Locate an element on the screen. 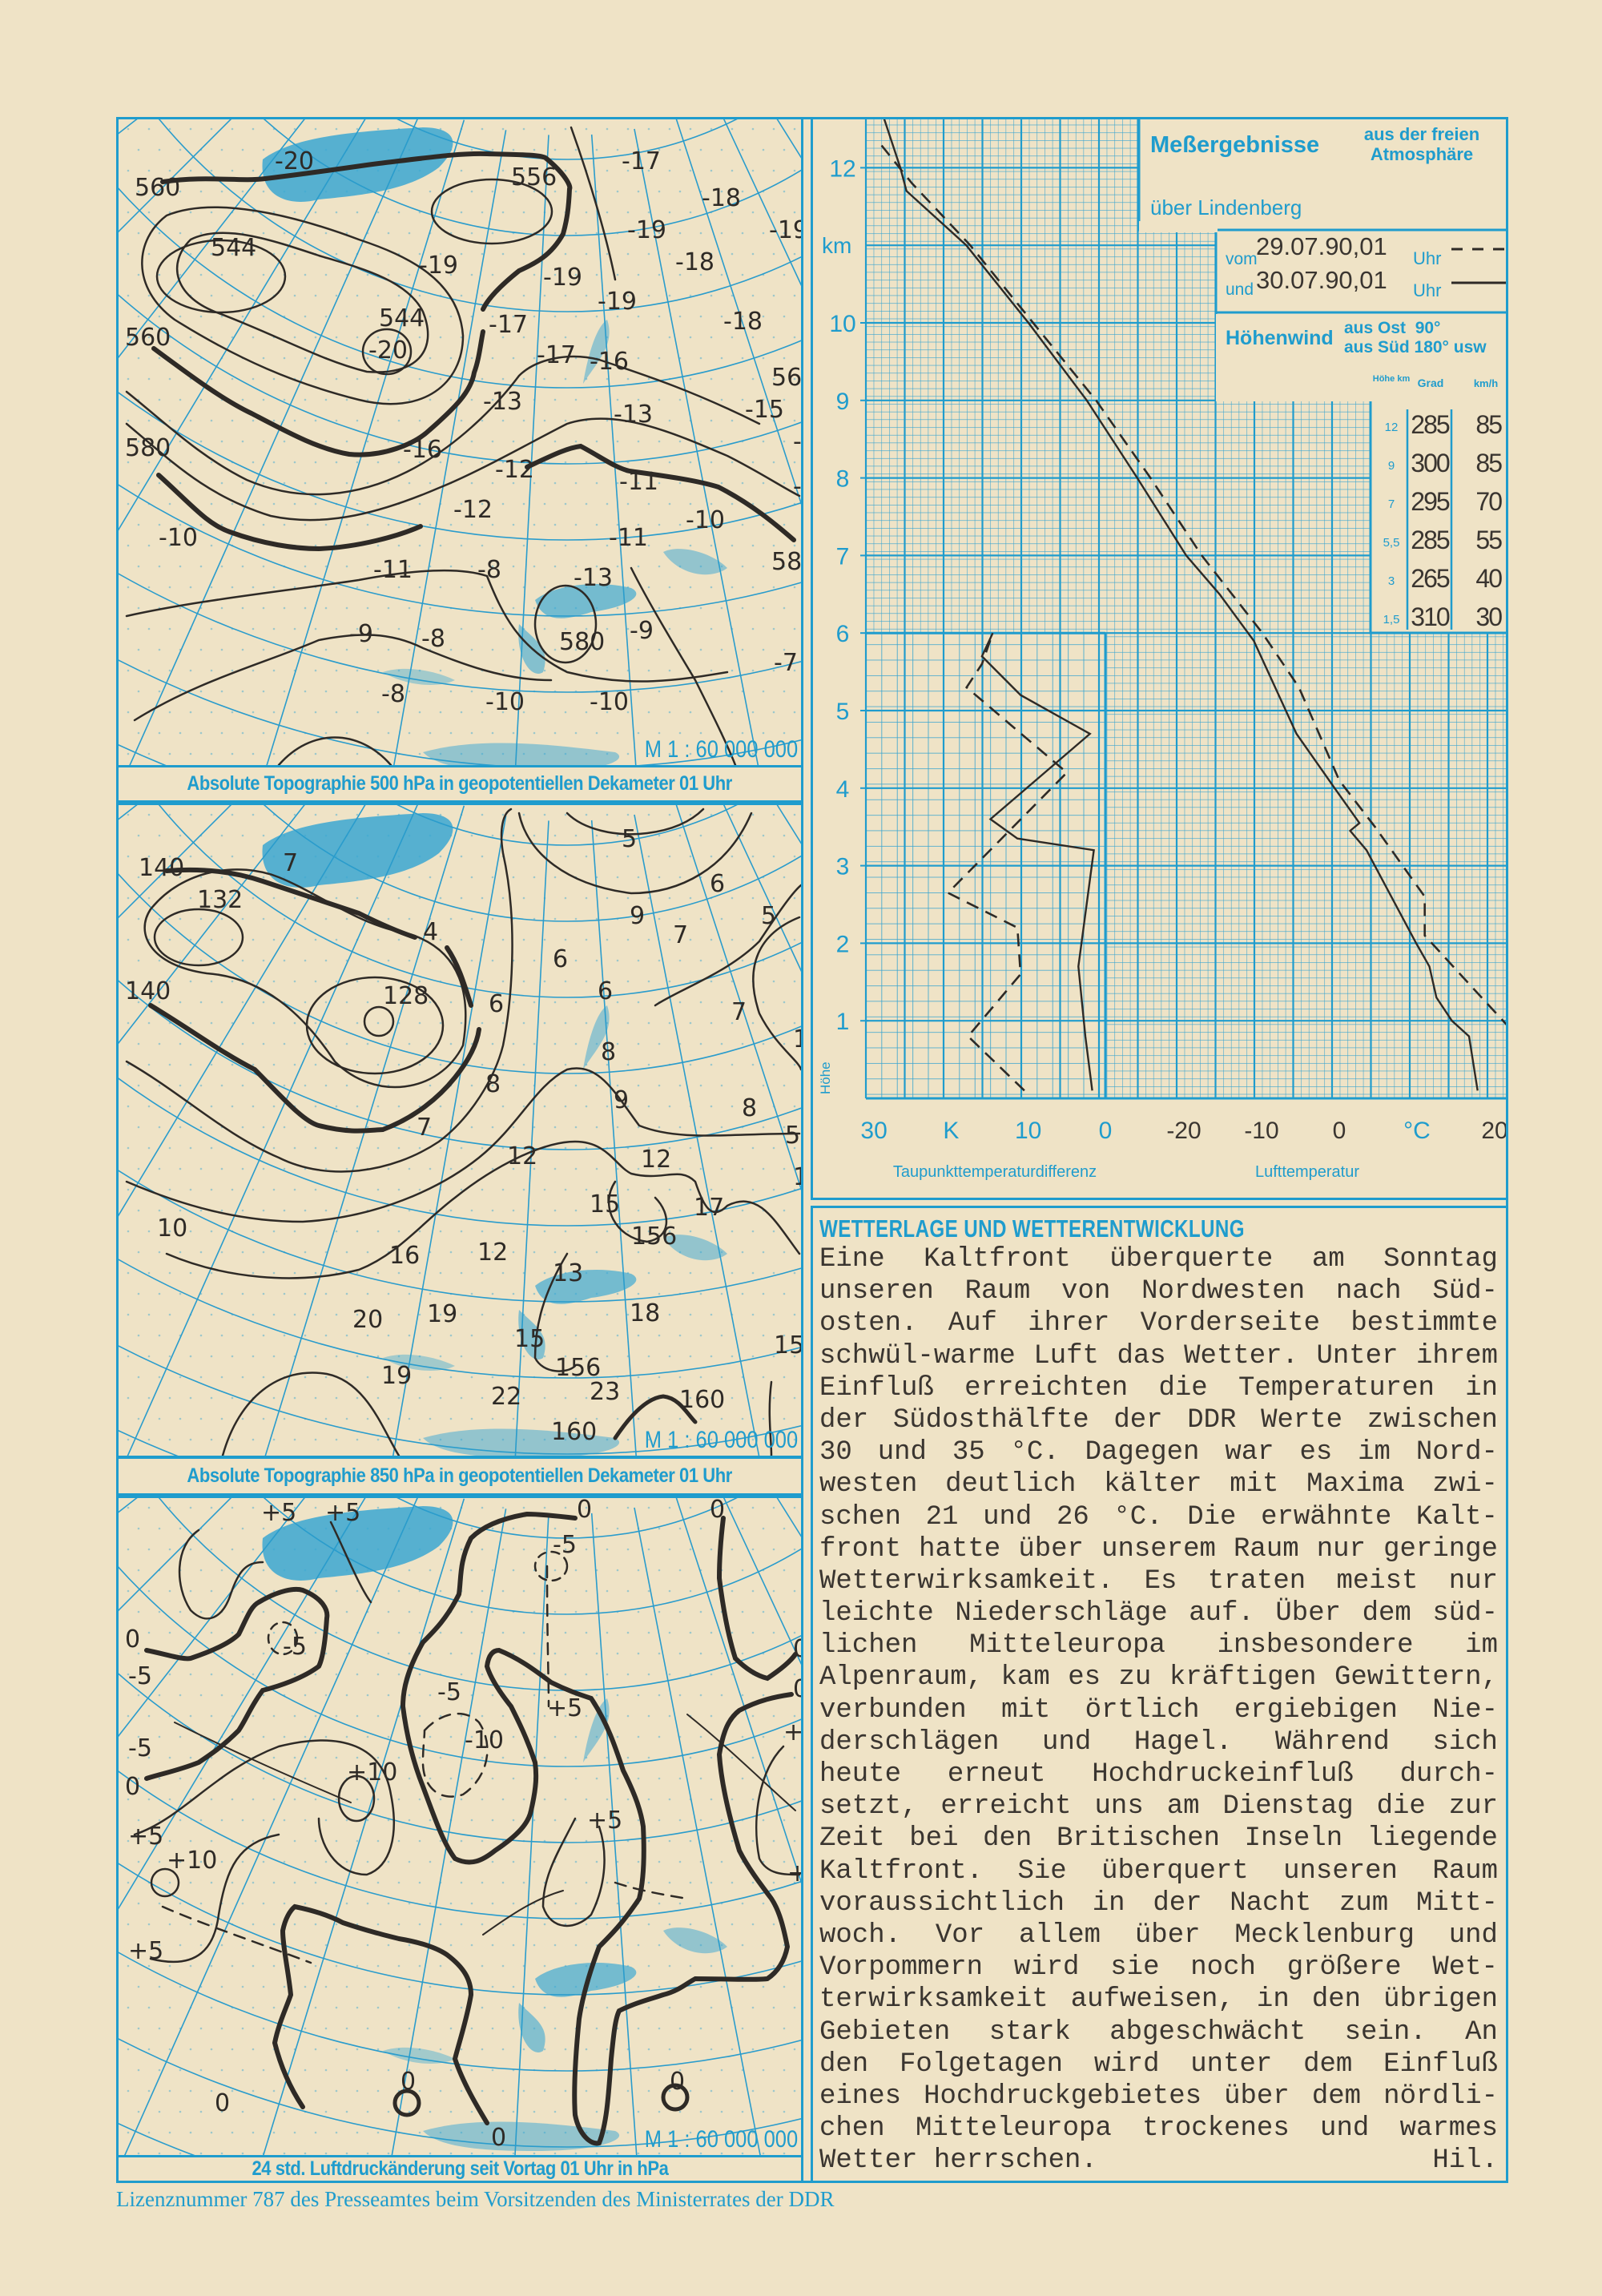 Image resolution: width=1602 pixels, height=2296 pixels. graticule is located at coordinates (460, 1826).